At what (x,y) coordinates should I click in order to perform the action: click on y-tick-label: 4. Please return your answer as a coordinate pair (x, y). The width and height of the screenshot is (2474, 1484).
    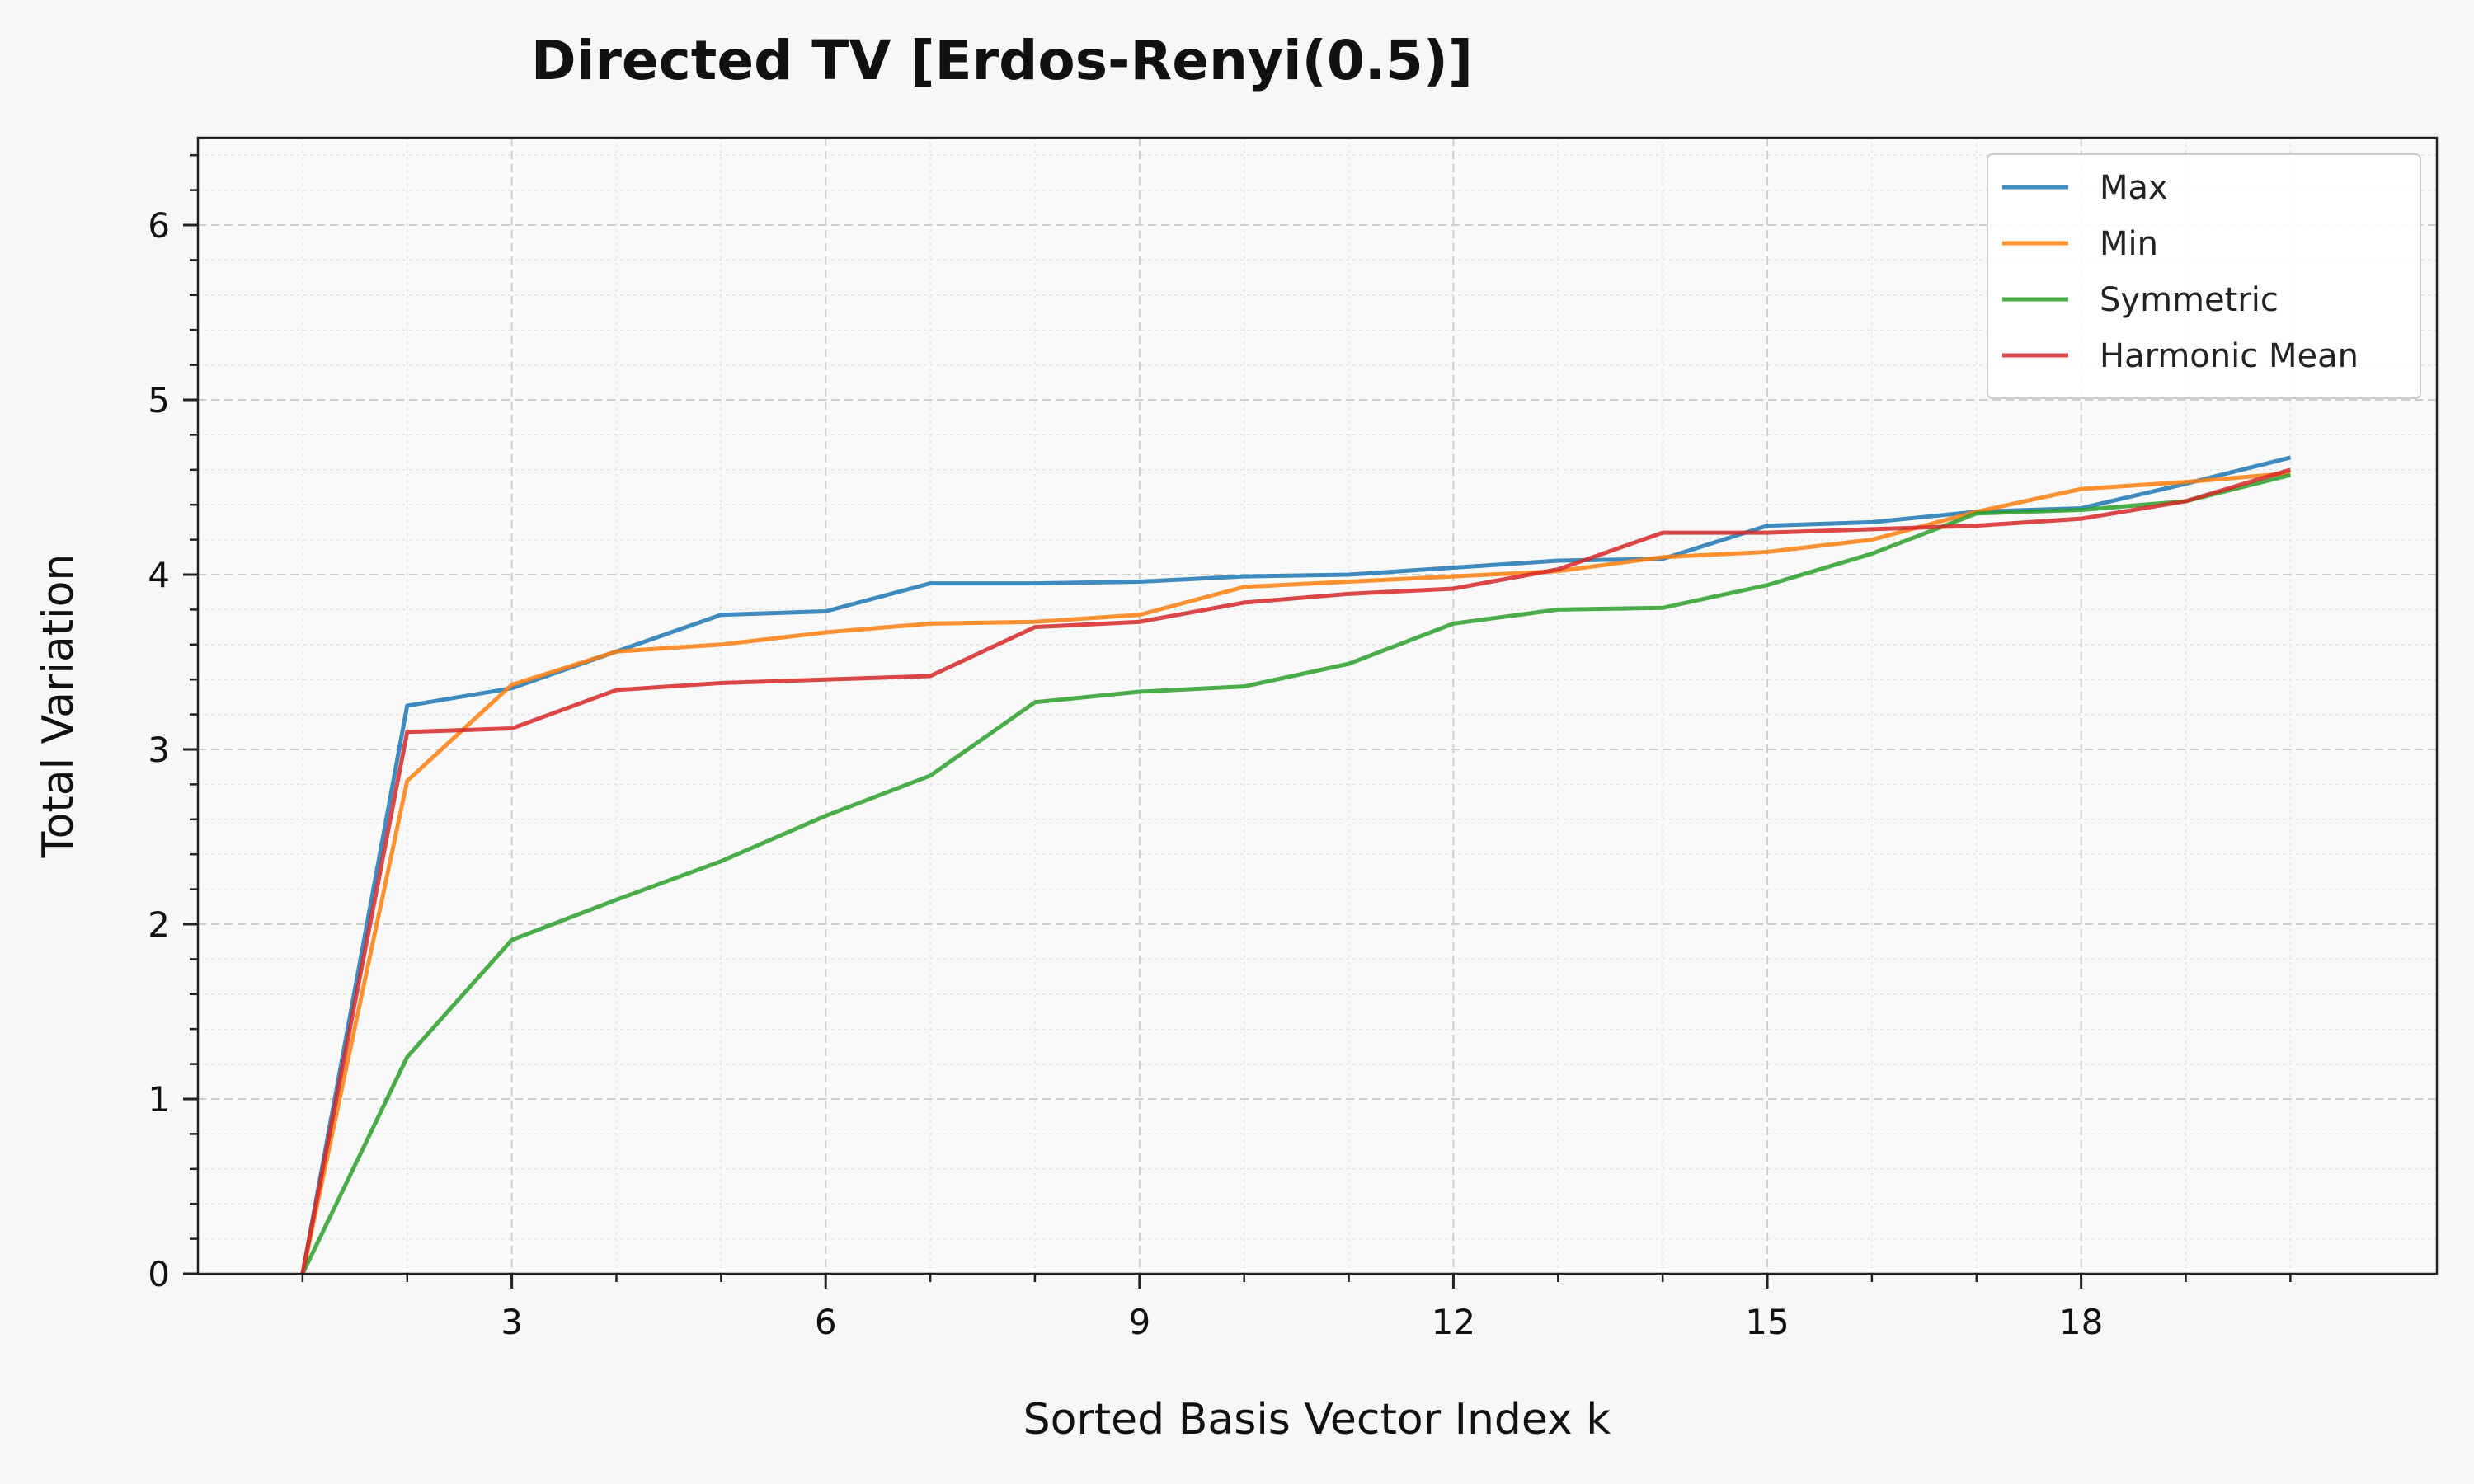
    Looking at the image, I should click on (159, 575).